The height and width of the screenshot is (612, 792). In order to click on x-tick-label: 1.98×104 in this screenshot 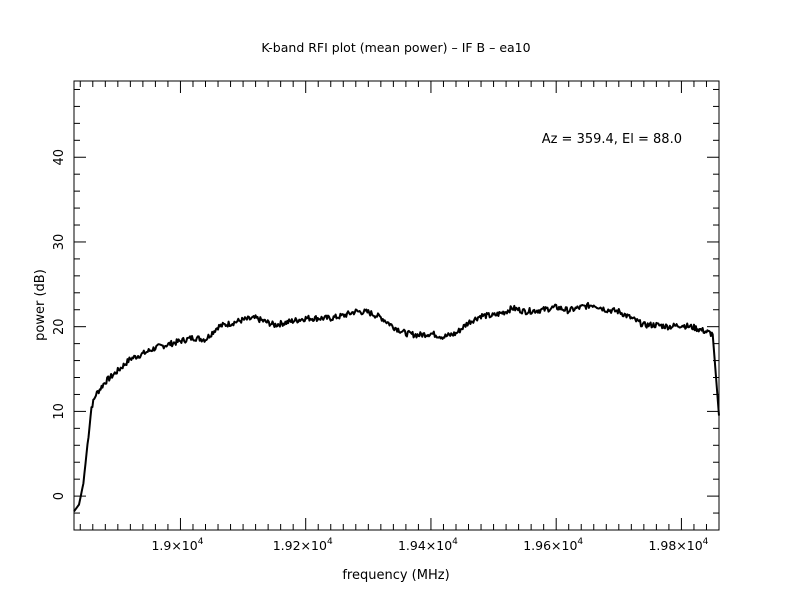, I will do `click(678, 545)`.